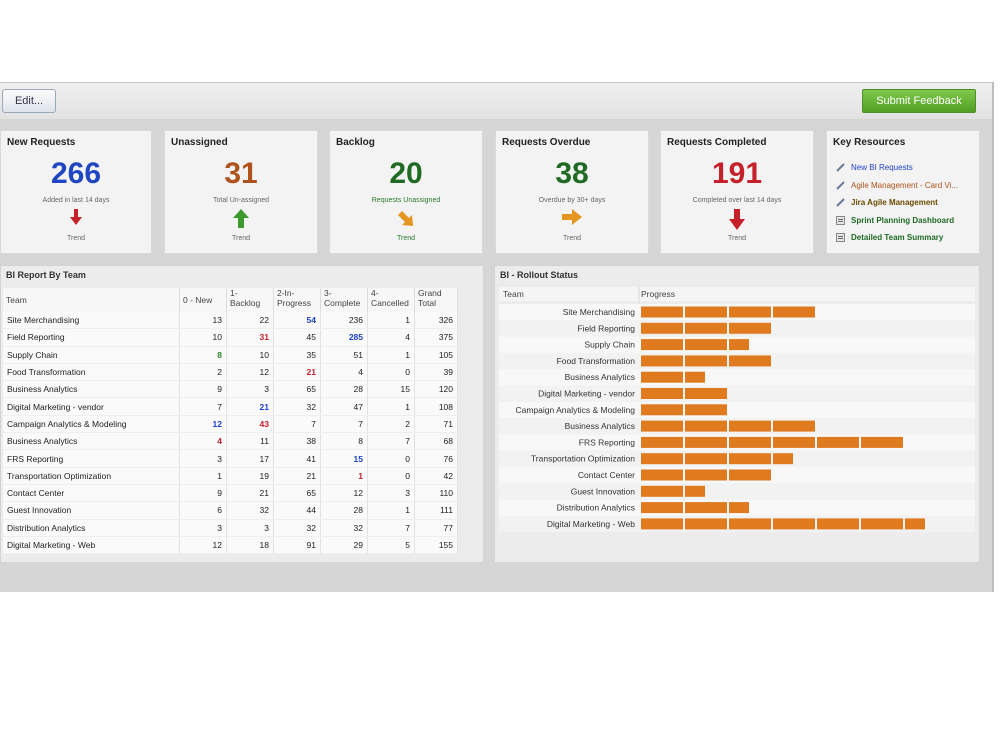  Describe the element at coordinates (91, 545) in the screenshot. I see `team-cell: Digital Marketing - Web` at that location.